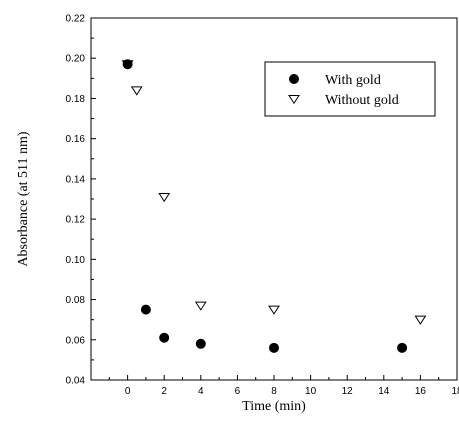  Describe the element at coordinates (76, 139) in the screenshot. I see `y-tick-label: 0.16` at that location.